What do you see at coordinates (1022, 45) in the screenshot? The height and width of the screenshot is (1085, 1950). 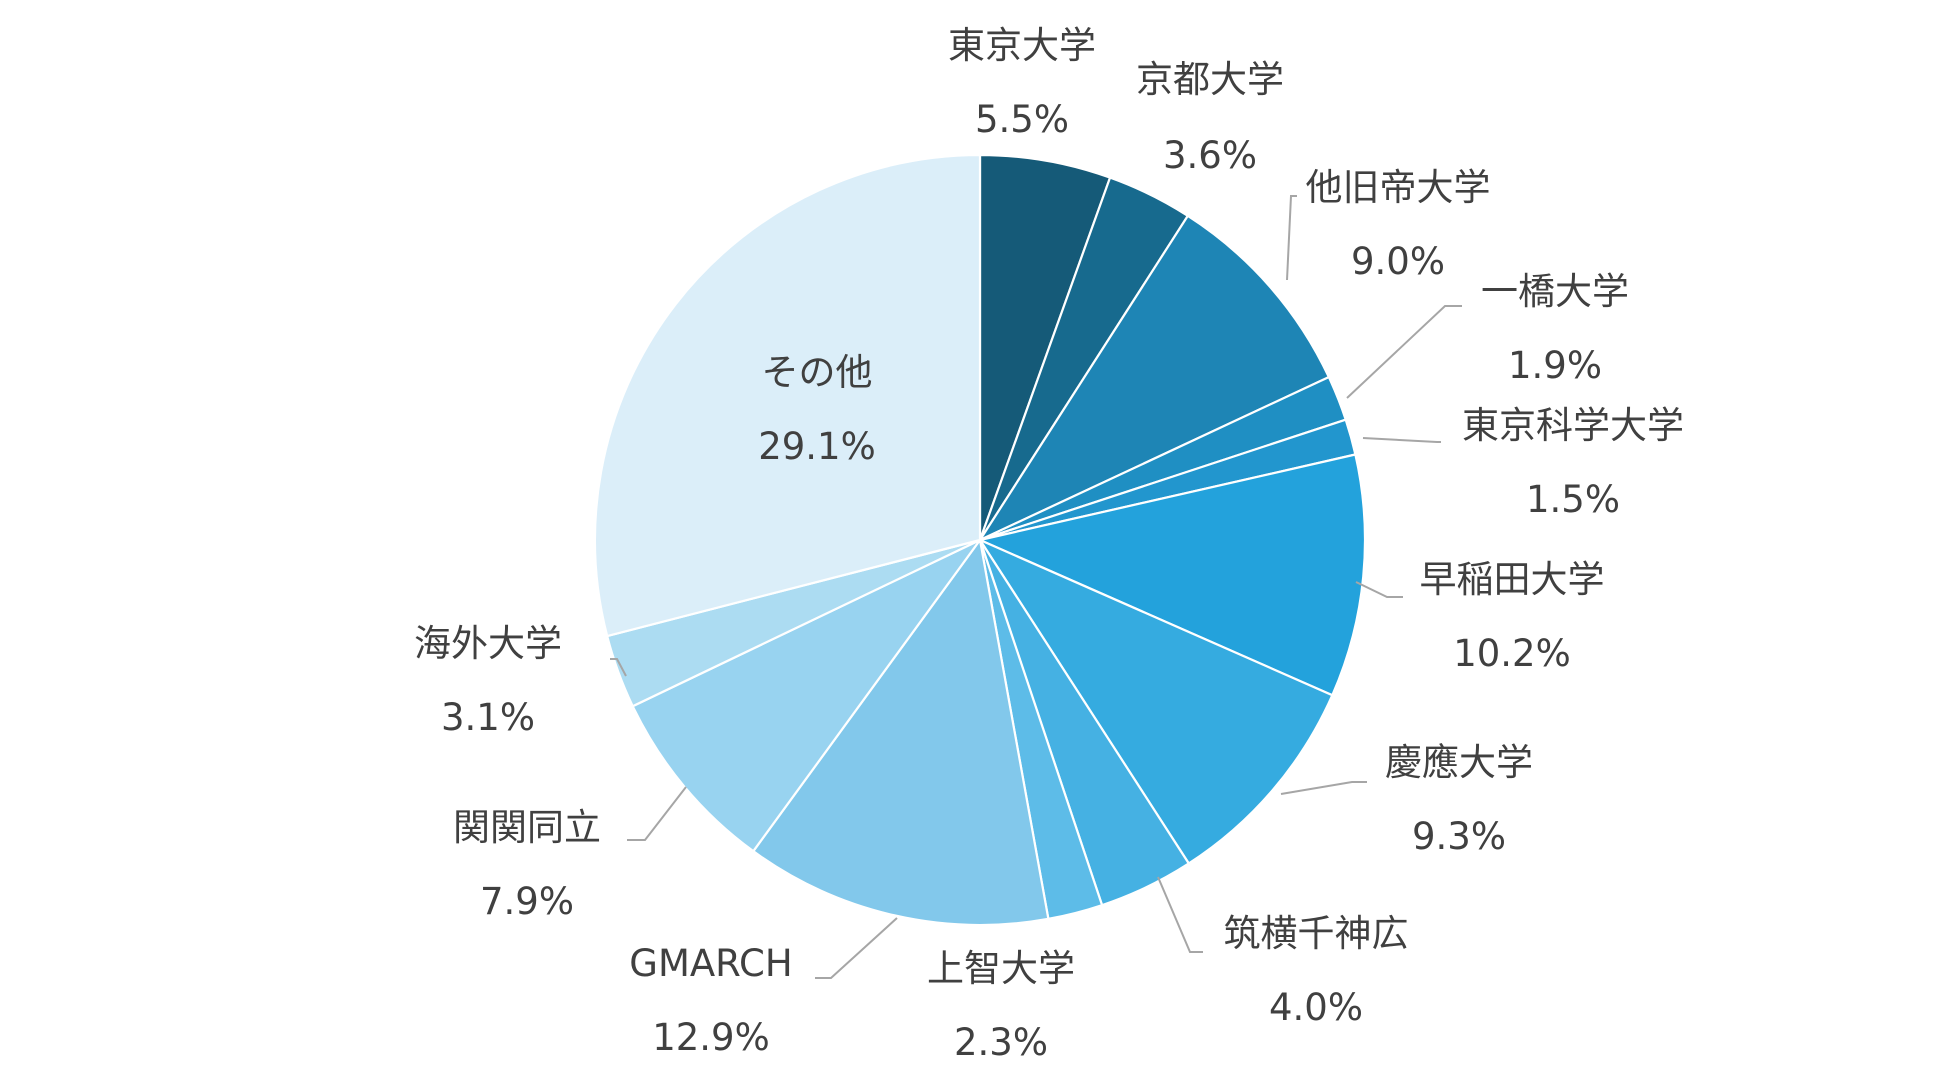 I see `slice-label-1: 東京大学` at bounding box center [1022, 45].